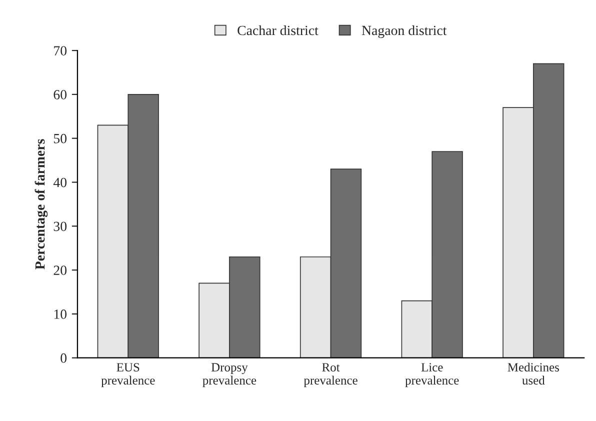  I want to click on legend-label: Nagaon district, so click(404, 31).